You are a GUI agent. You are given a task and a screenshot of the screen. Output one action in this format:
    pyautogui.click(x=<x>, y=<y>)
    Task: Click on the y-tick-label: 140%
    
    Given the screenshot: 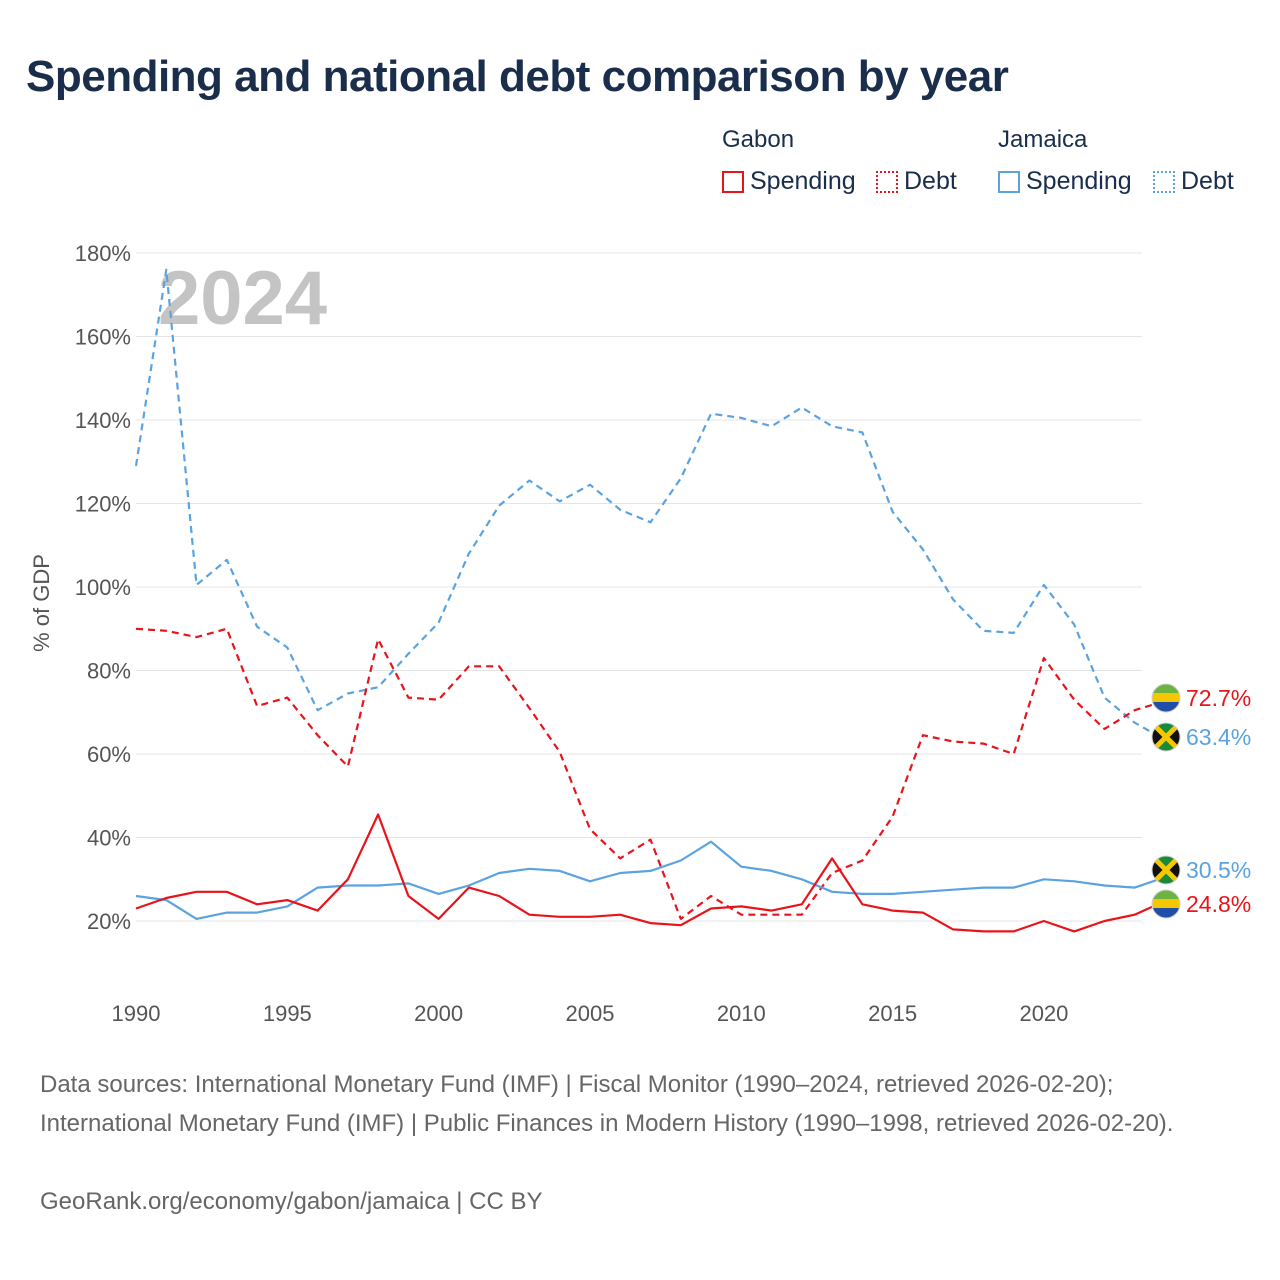 What is the action you would take?
    pyautogui.click(x=103, y=420)
    